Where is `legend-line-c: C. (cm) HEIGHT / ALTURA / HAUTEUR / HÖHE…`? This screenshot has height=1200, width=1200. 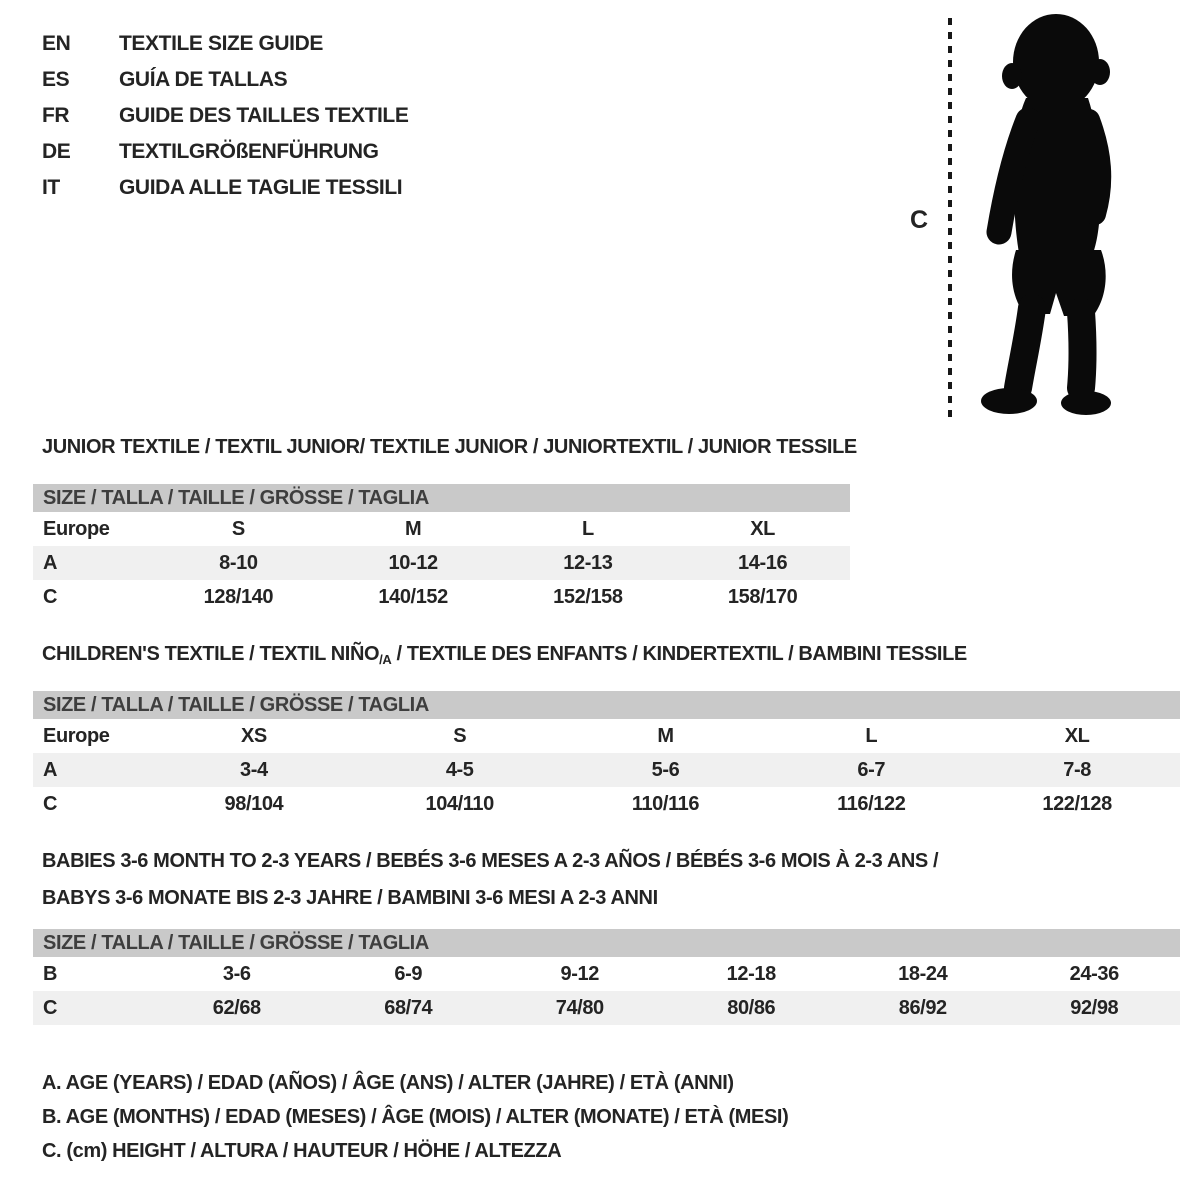 legend-line-c: C. (cm) HEIGHT / ALTURA / HAUTEUR / HÖHE… is located at coordinates (302, 1150).